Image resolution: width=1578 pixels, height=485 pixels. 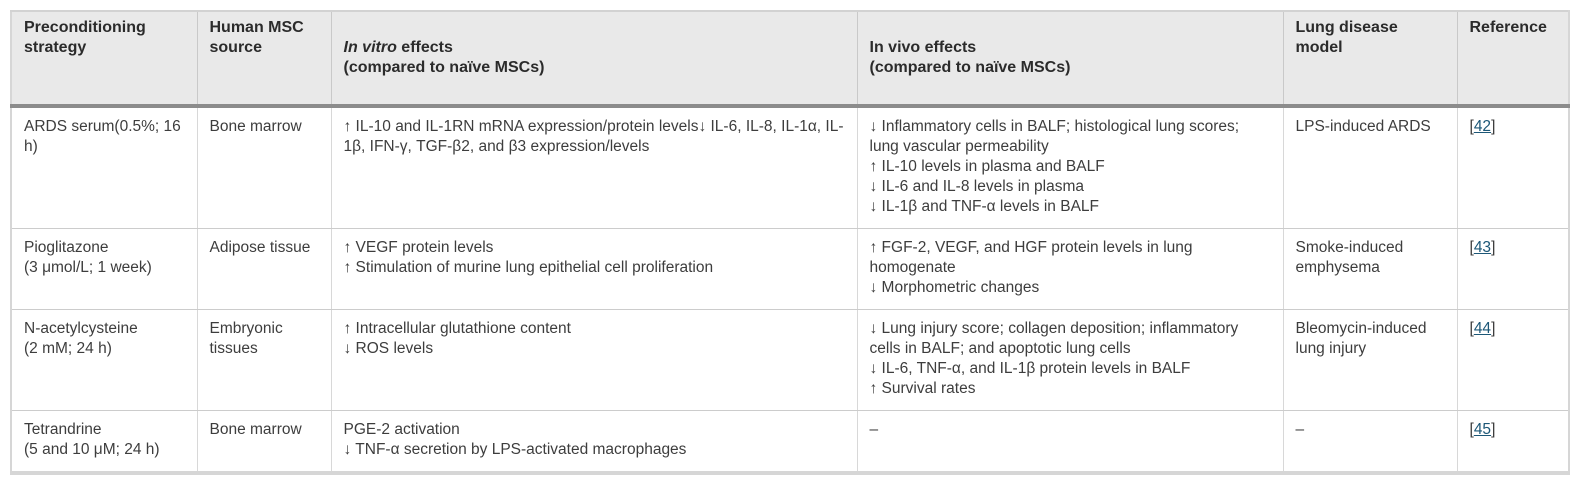 What do you see at coordinates (370, 47) in the screenshot?
I see `in-vitro-italic-label: In vitro` at bounding box center [370, 47].